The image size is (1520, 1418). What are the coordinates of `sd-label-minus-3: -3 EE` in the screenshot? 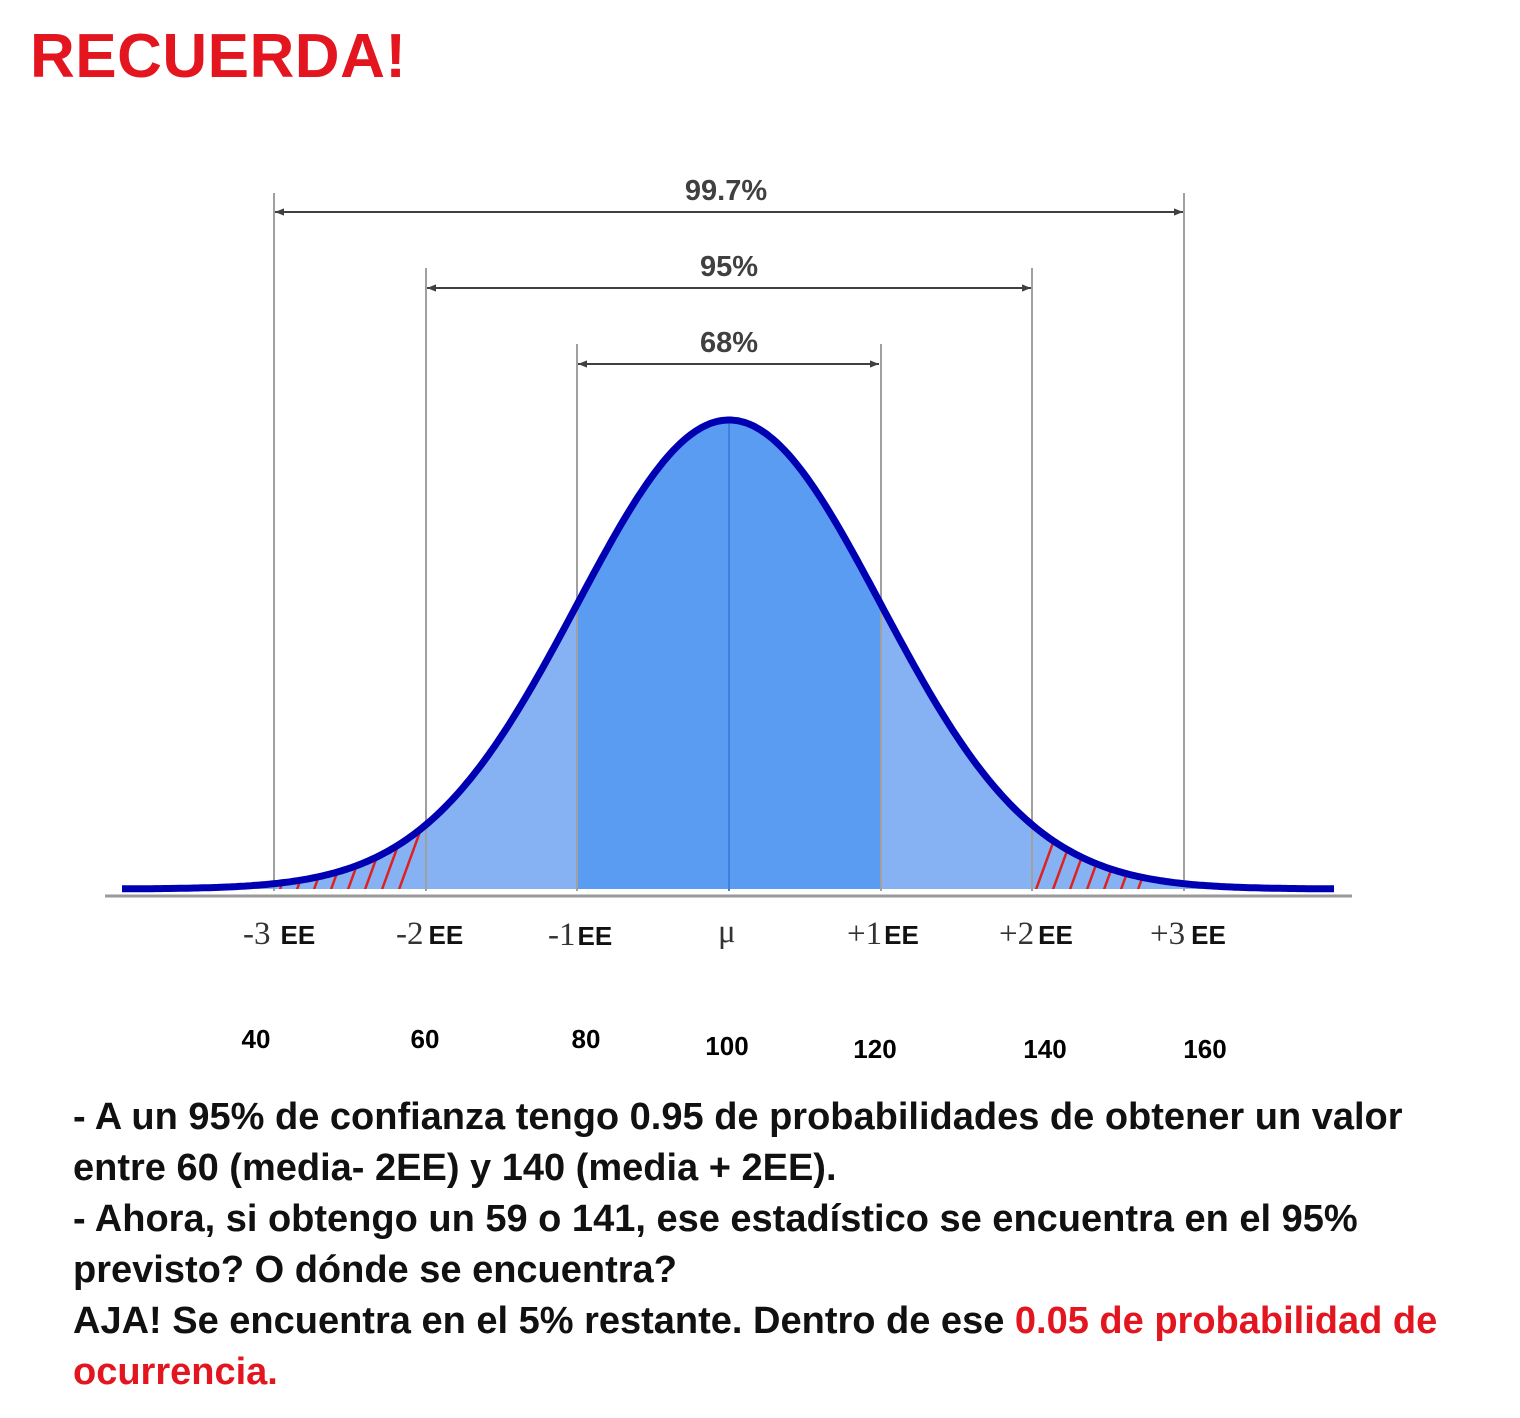 It's located at (279, 934).